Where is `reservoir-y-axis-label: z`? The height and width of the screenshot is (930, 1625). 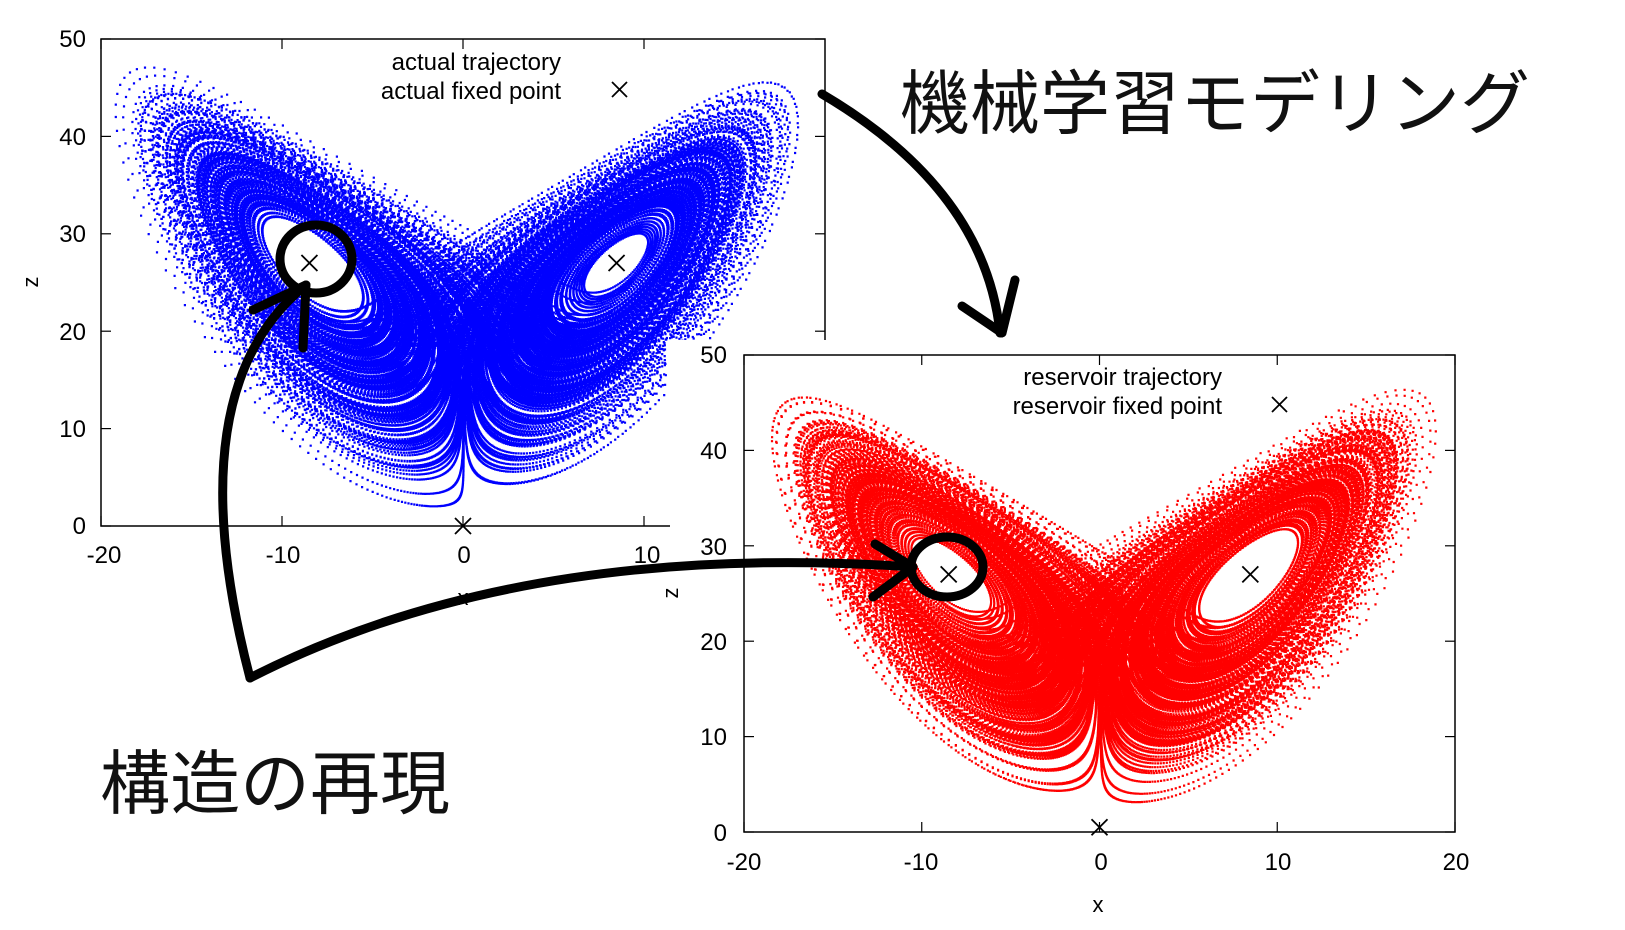
reservoir-y-axis-label: z is located at coordinates (670, 593).